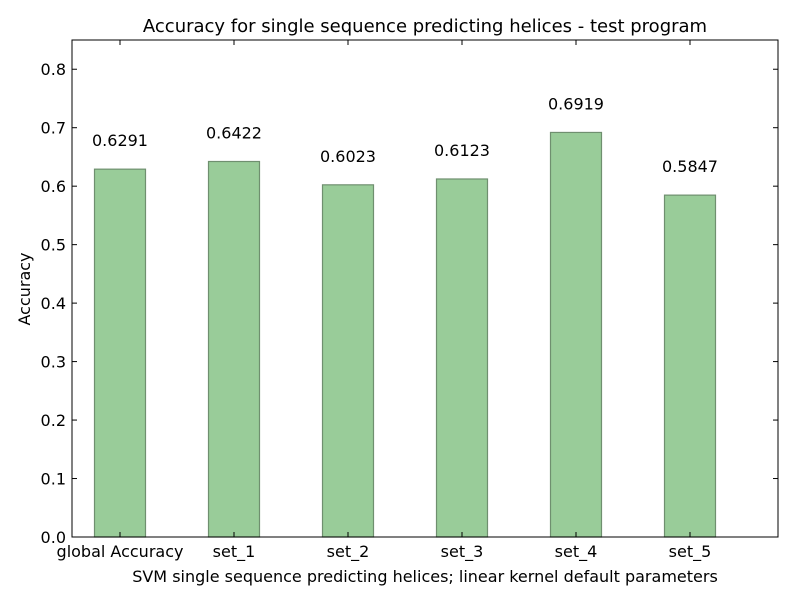  Describe the element at coordinates (576, 552) in the screenshot. I see `x-tick-label-4: set_4` at that location.